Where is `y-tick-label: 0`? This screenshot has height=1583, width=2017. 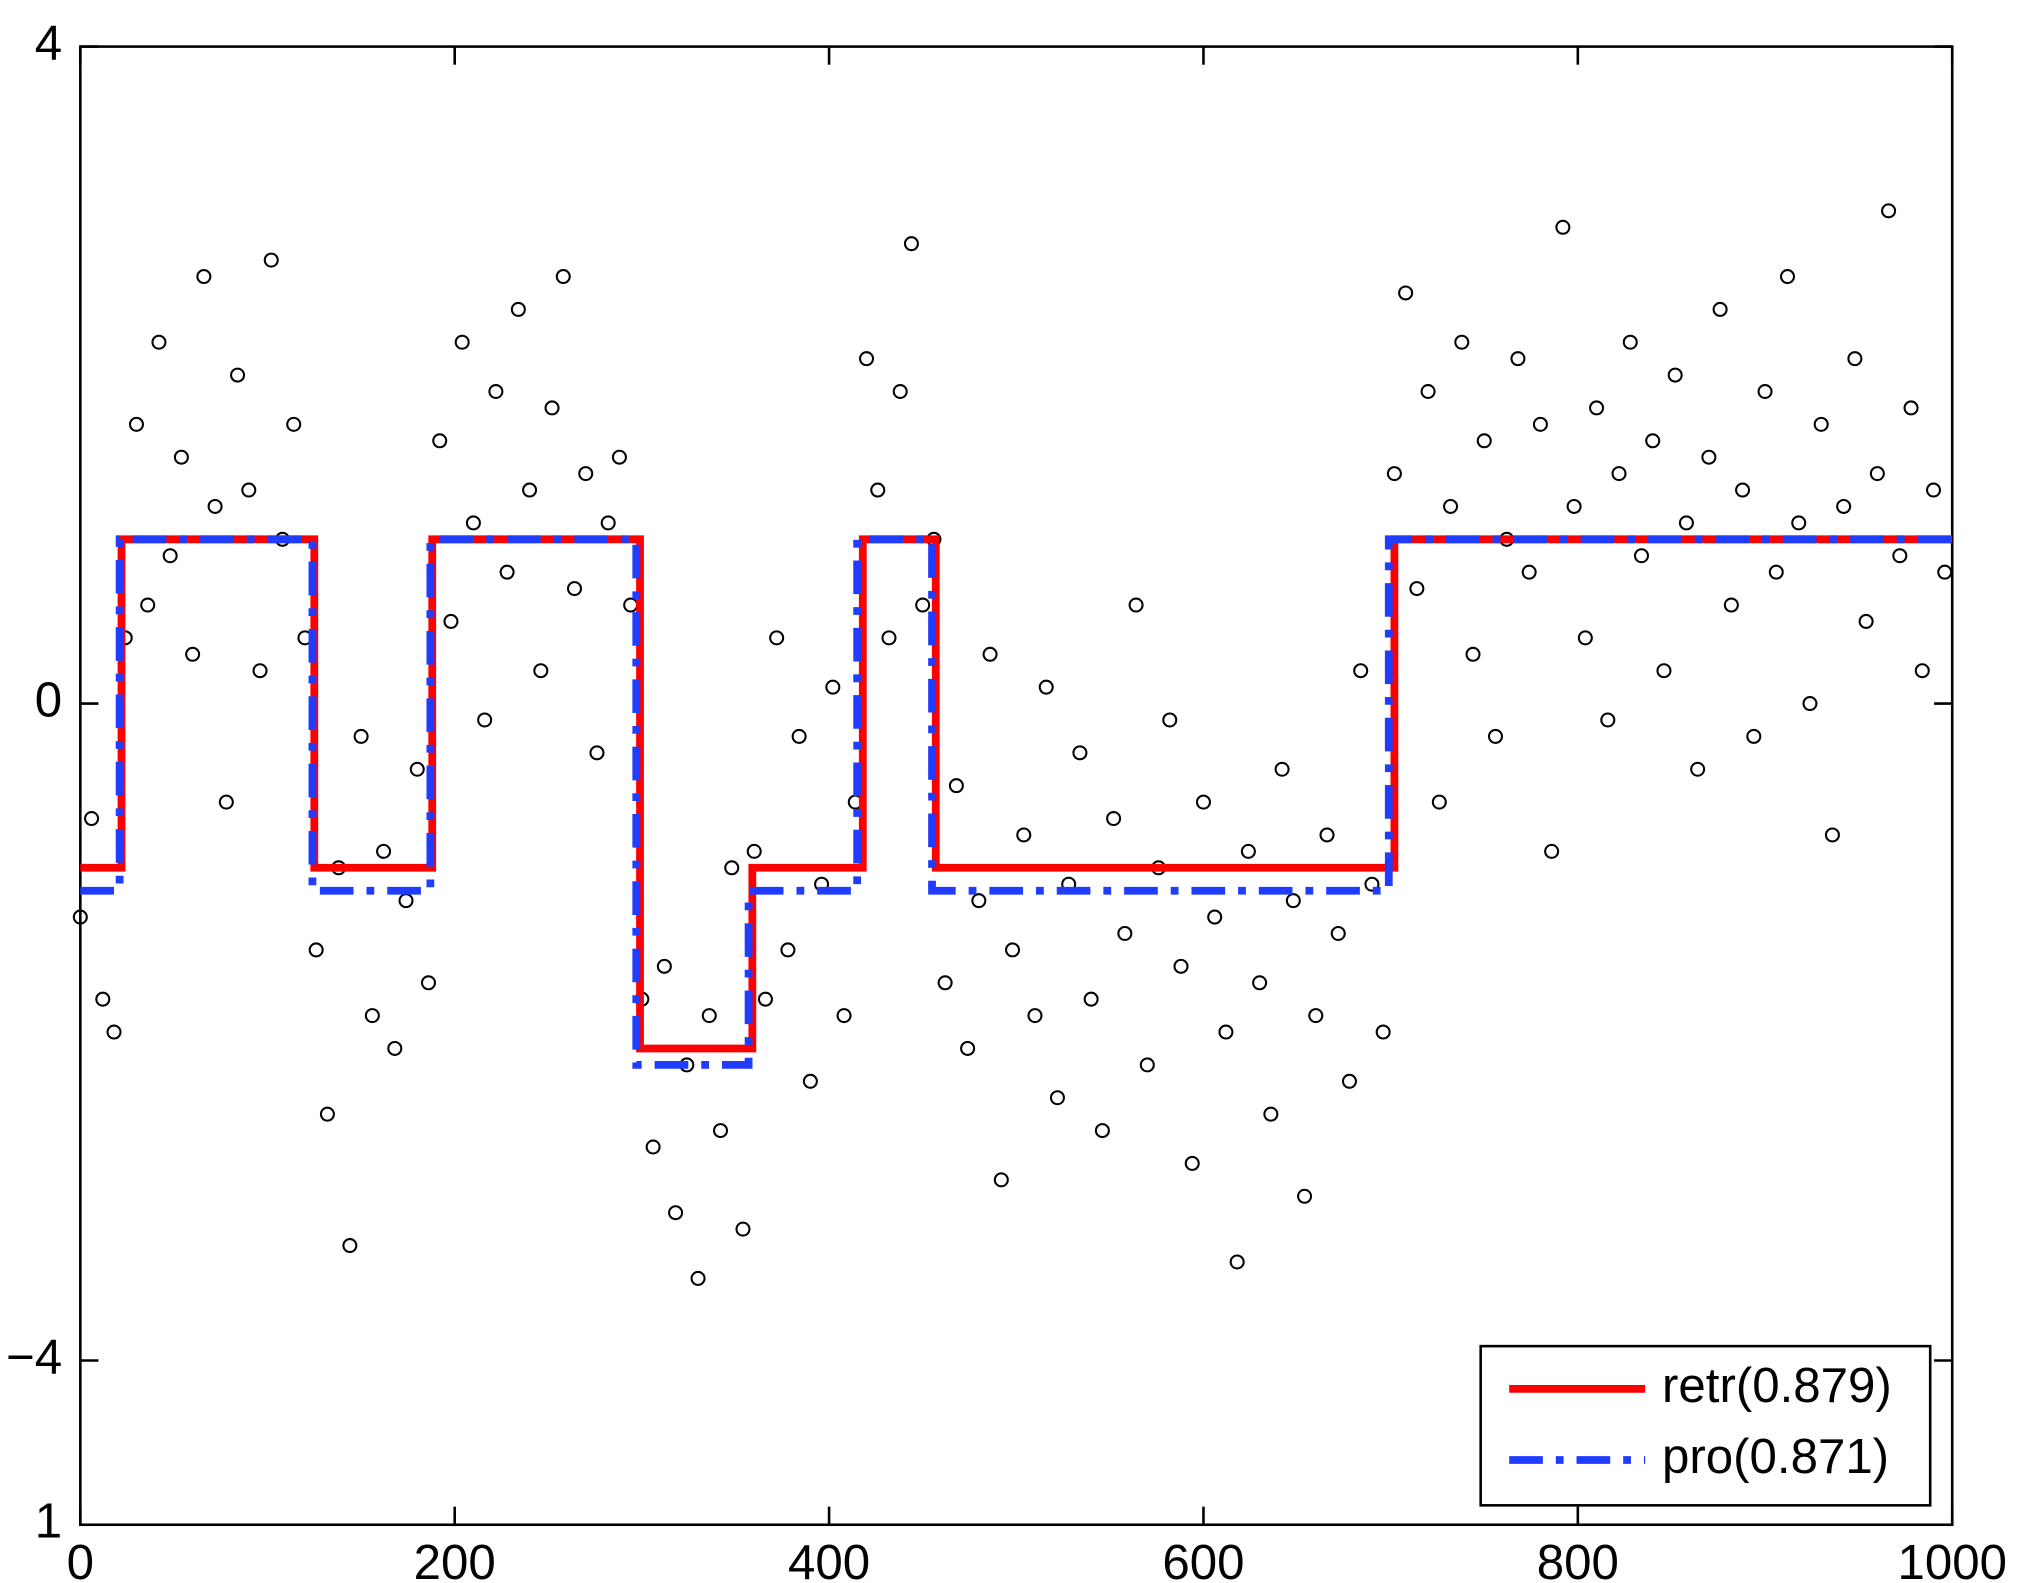 y-tick-label: 0 is located at coordinates (48, 700).